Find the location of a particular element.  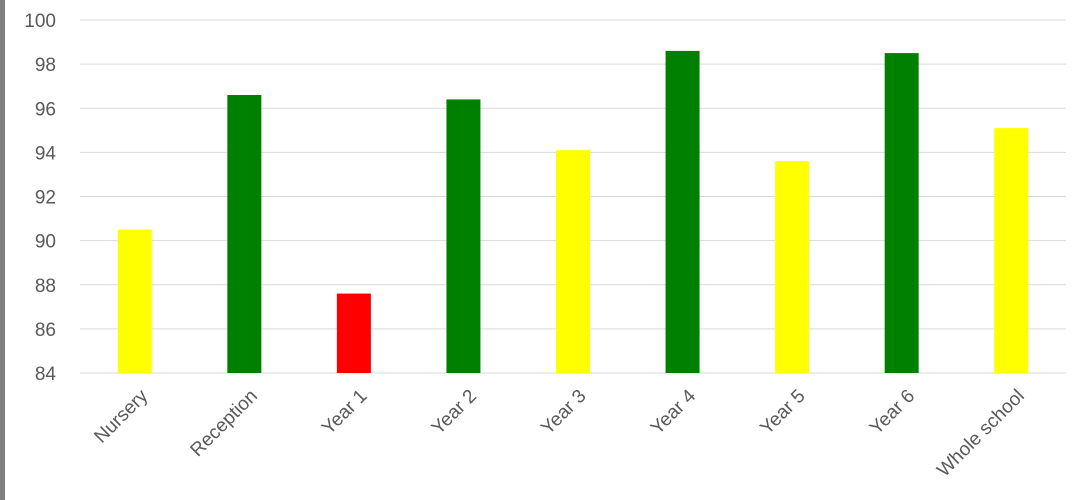

bar-whole-school is located at coordinates (1011, 250).